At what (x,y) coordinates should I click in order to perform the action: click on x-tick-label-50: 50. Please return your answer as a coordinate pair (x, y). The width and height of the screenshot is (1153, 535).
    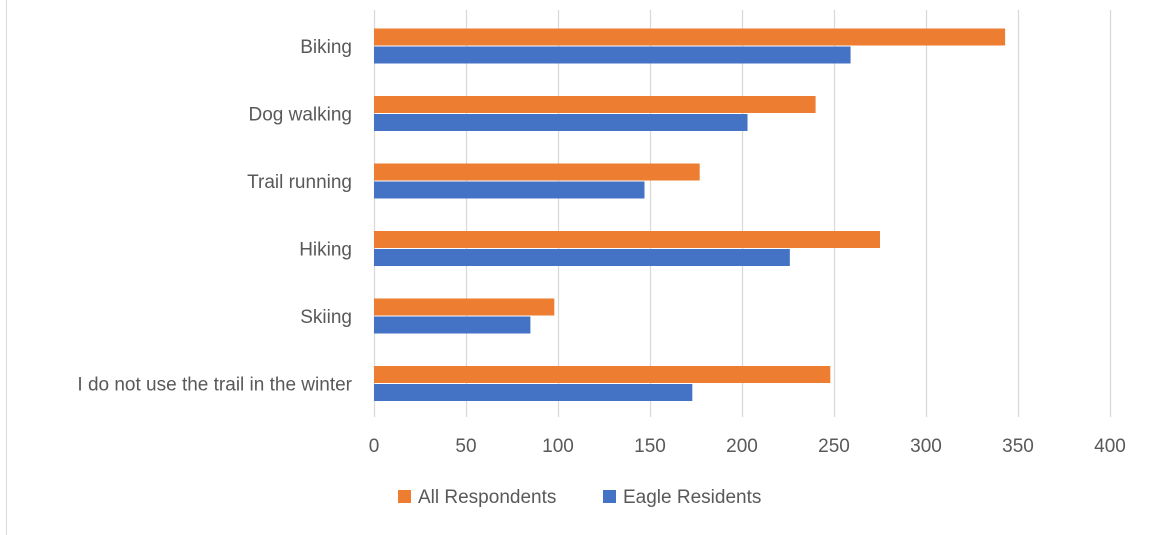
    Looking at the image, I should click on (465, 446).